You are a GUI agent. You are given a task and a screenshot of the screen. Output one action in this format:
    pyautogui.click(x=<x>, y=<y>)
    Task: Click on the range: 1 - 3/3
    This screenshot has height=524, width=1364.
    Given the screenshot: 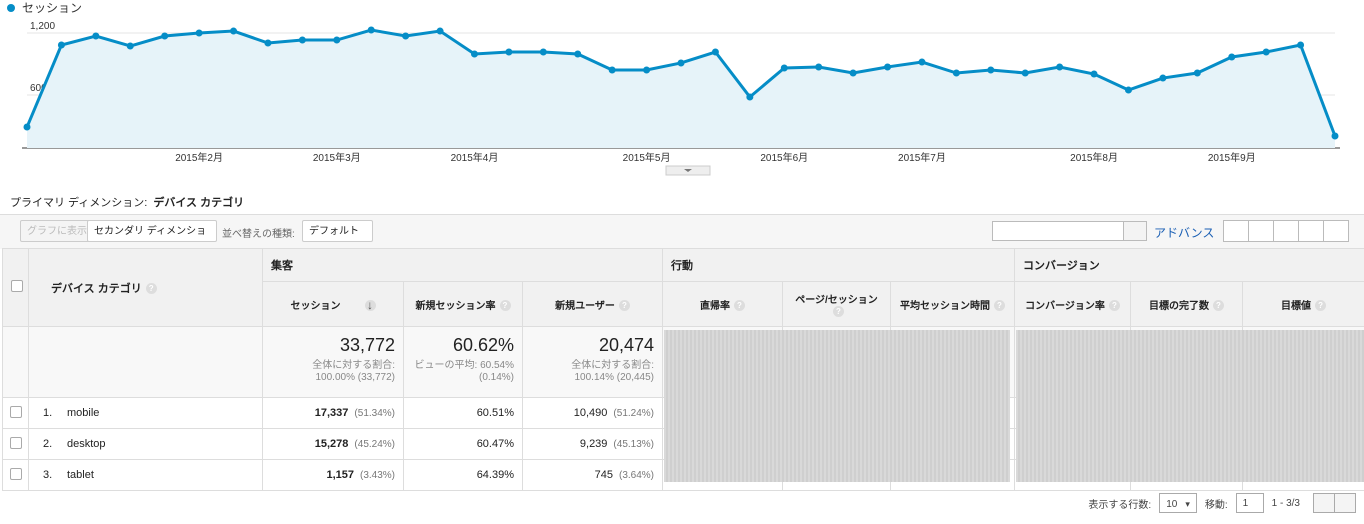 What is the action you would take?
    pyautogui.click(x=1285, y=503)
    